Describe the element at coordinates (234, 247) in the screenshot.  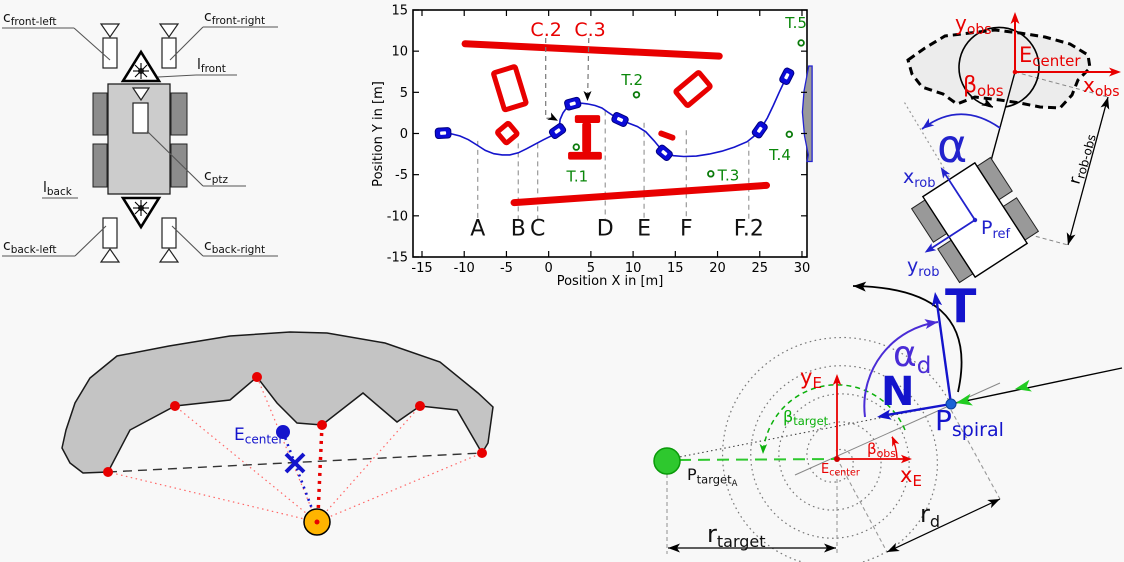
I see `label-c-back-right: cback-right` at that location.